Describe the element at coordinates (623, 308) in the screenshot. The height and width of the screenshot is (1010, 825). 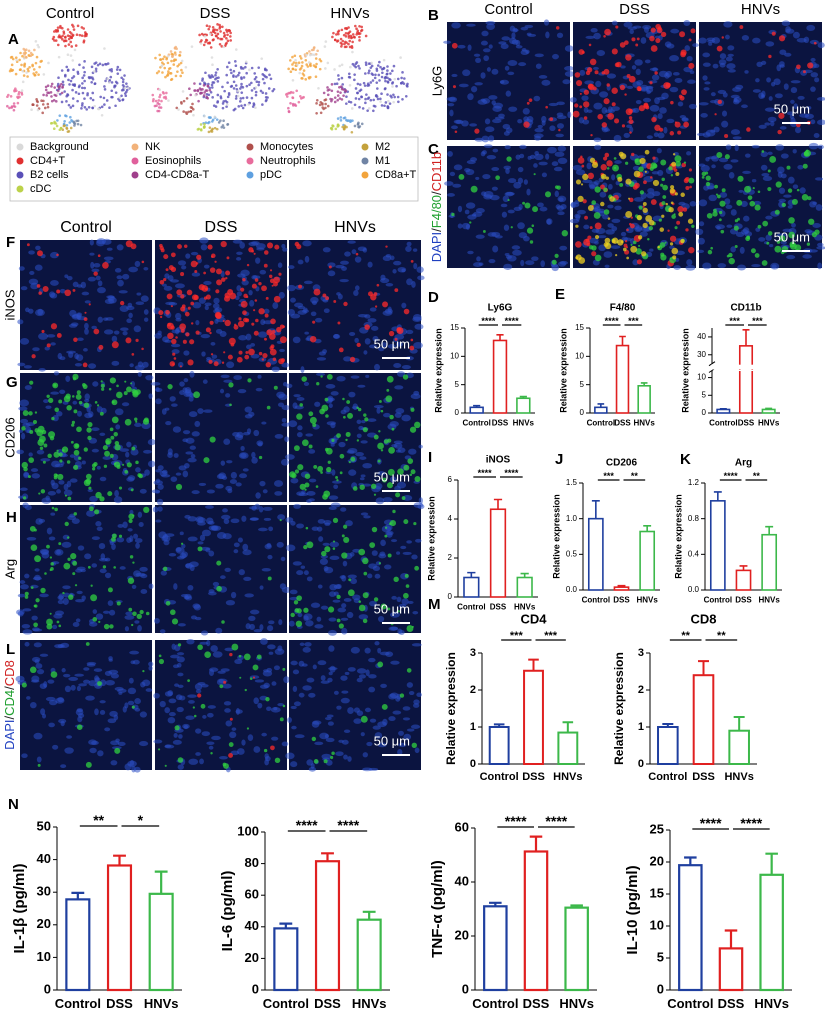
I see `chart-title: F4/80` at that location.